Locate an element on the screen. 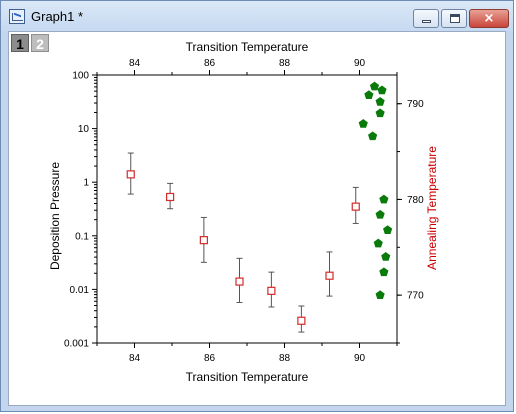  right-axis-ticks: 770 780 790 is located at coordinates (410, 221).